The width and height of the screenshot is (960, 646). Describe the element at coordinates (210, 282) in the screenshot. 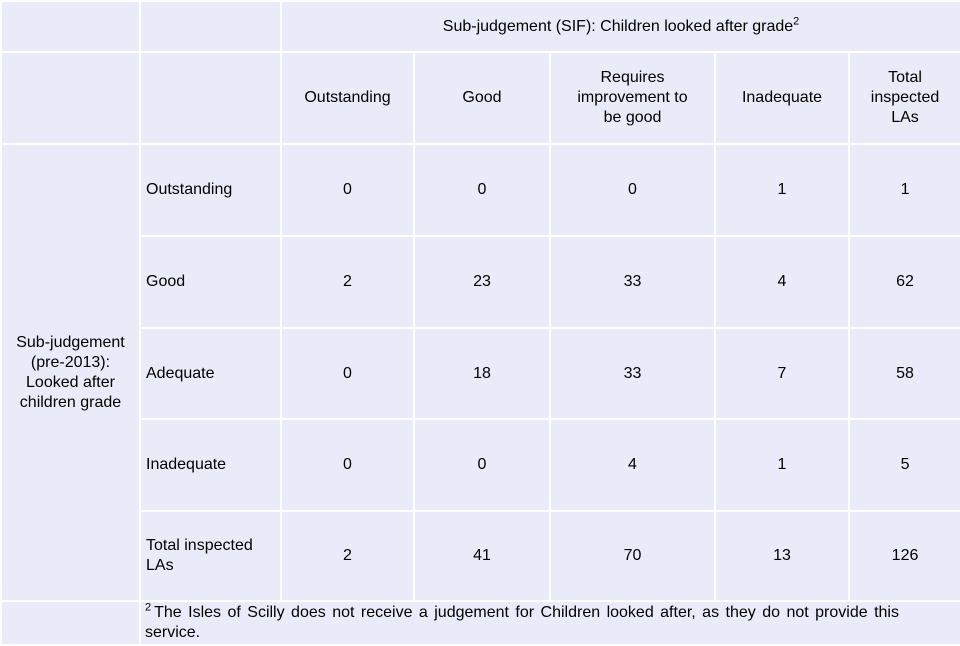

I see `row-label-good: Good` at that location.